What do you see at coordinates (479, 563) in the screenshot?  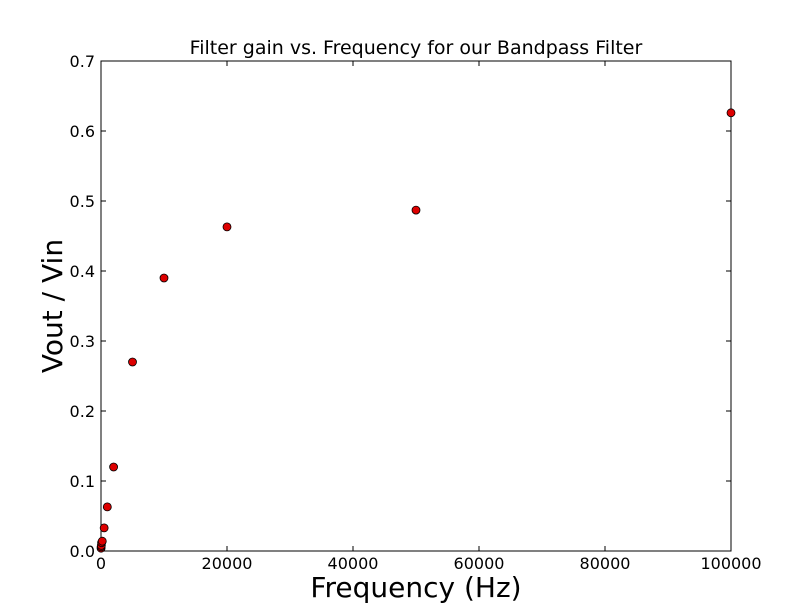 I see `x-tick-label: 60000` at bounding box center [479, 563].